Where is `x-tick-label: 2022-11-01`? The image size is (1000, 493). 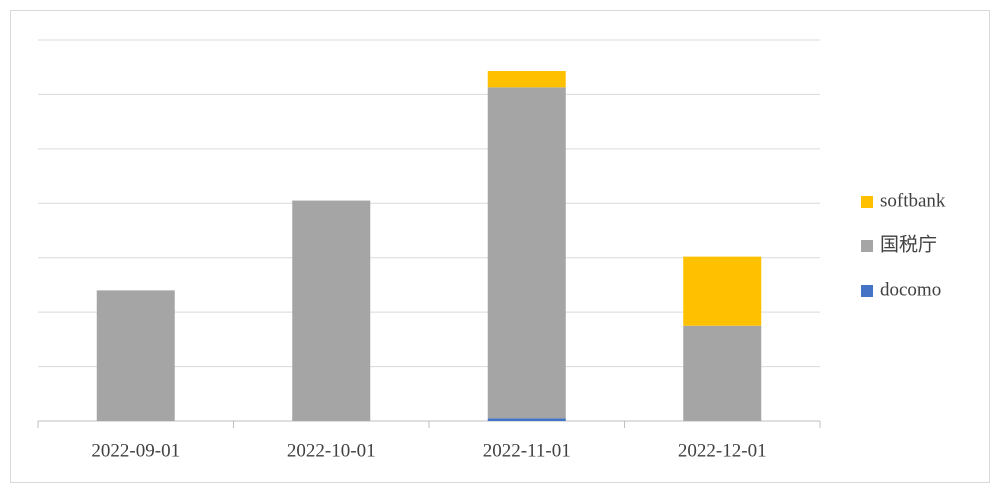
x-tick-label: 2022-11-01 is located at coordinates (527, 450).